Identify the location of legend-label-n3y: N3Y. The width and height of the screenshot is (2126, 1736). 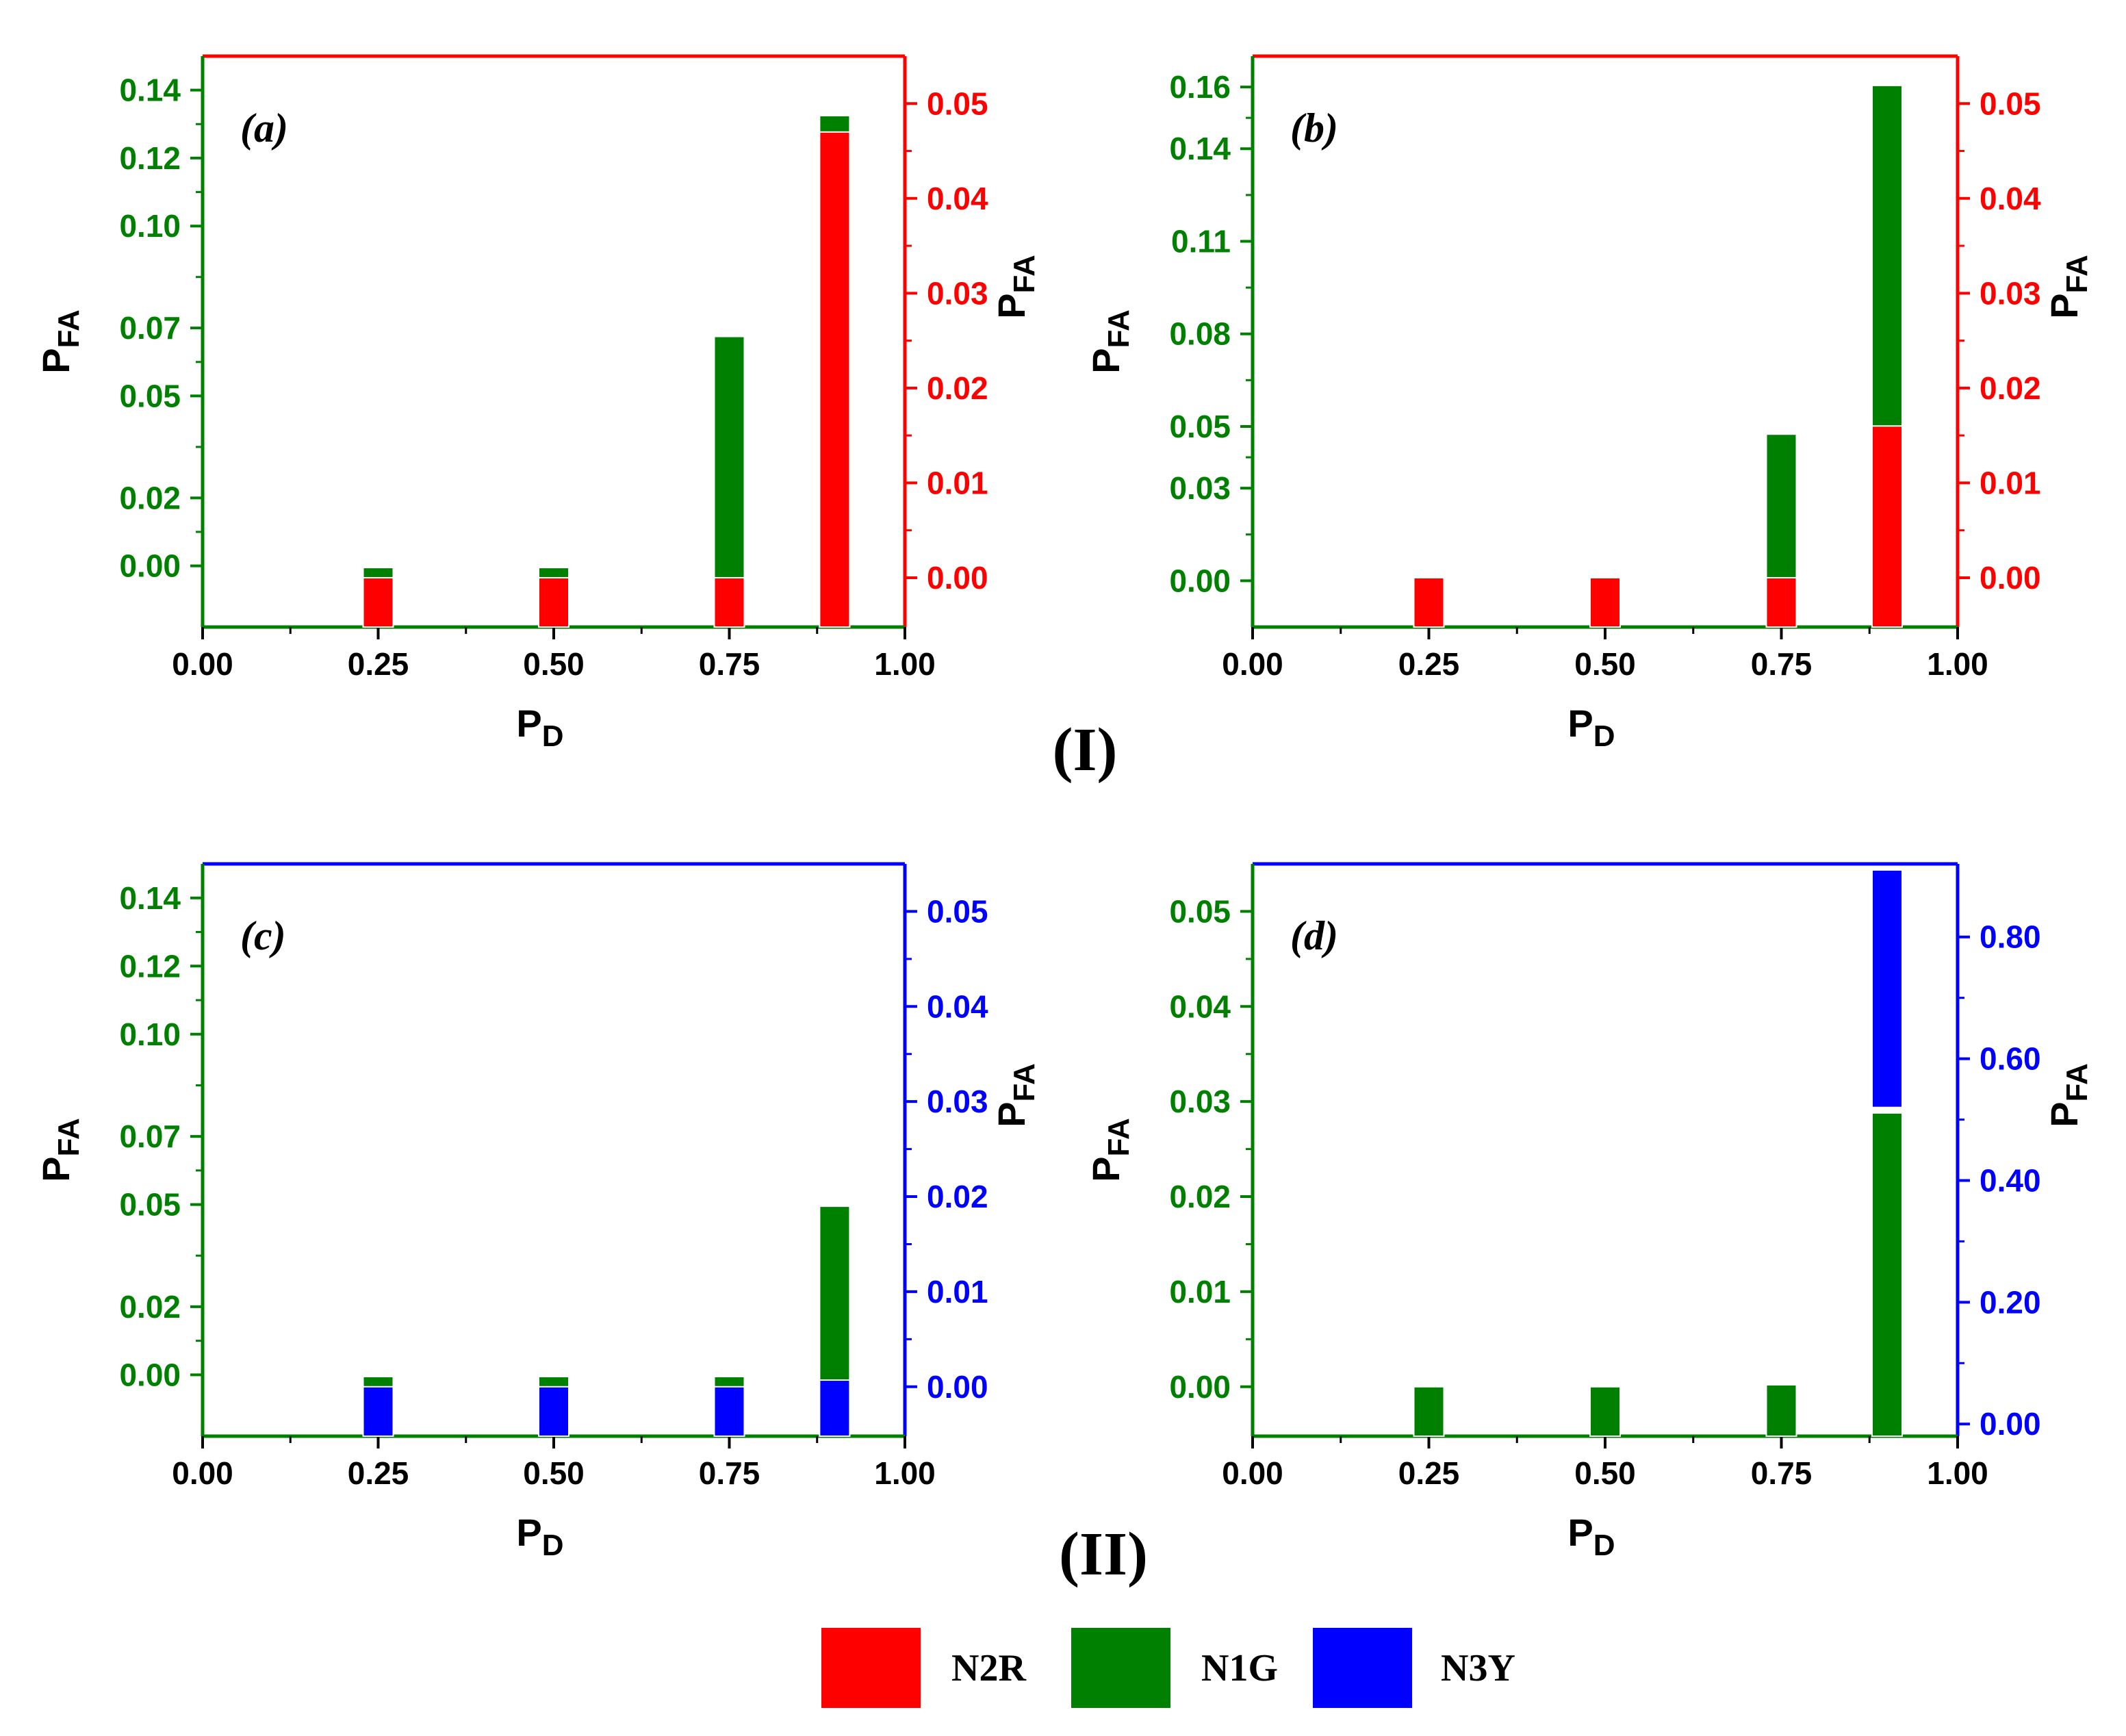
(1478, 1668).